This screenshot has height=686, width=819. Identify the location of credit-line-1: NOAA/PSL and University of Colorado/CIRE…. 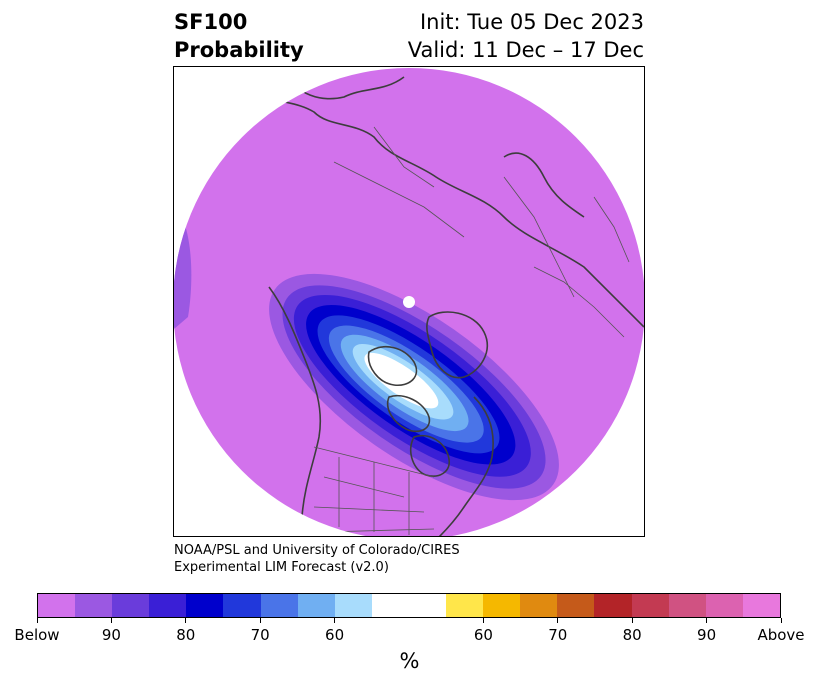
(317, 550).